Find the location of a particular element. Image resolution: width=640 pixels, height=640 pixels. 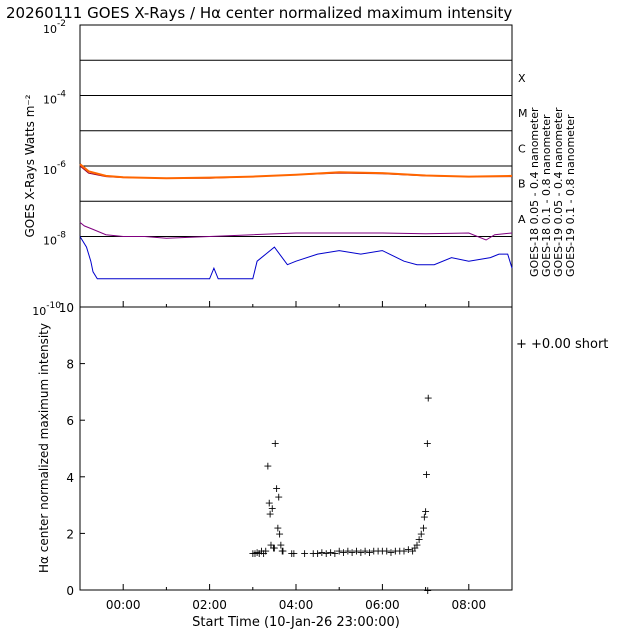

x-axis-label: Start Time (10-Jan-26 23:00:00) is located at coordinates (296, 622).